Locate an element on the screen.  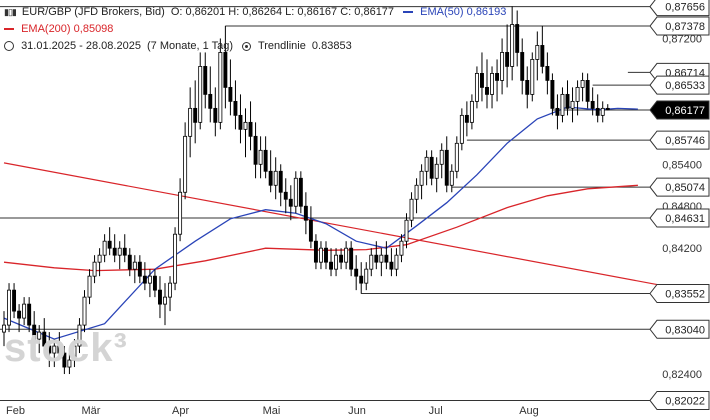
level-price-label: 0,87378 is located at coordinates (685, 27).